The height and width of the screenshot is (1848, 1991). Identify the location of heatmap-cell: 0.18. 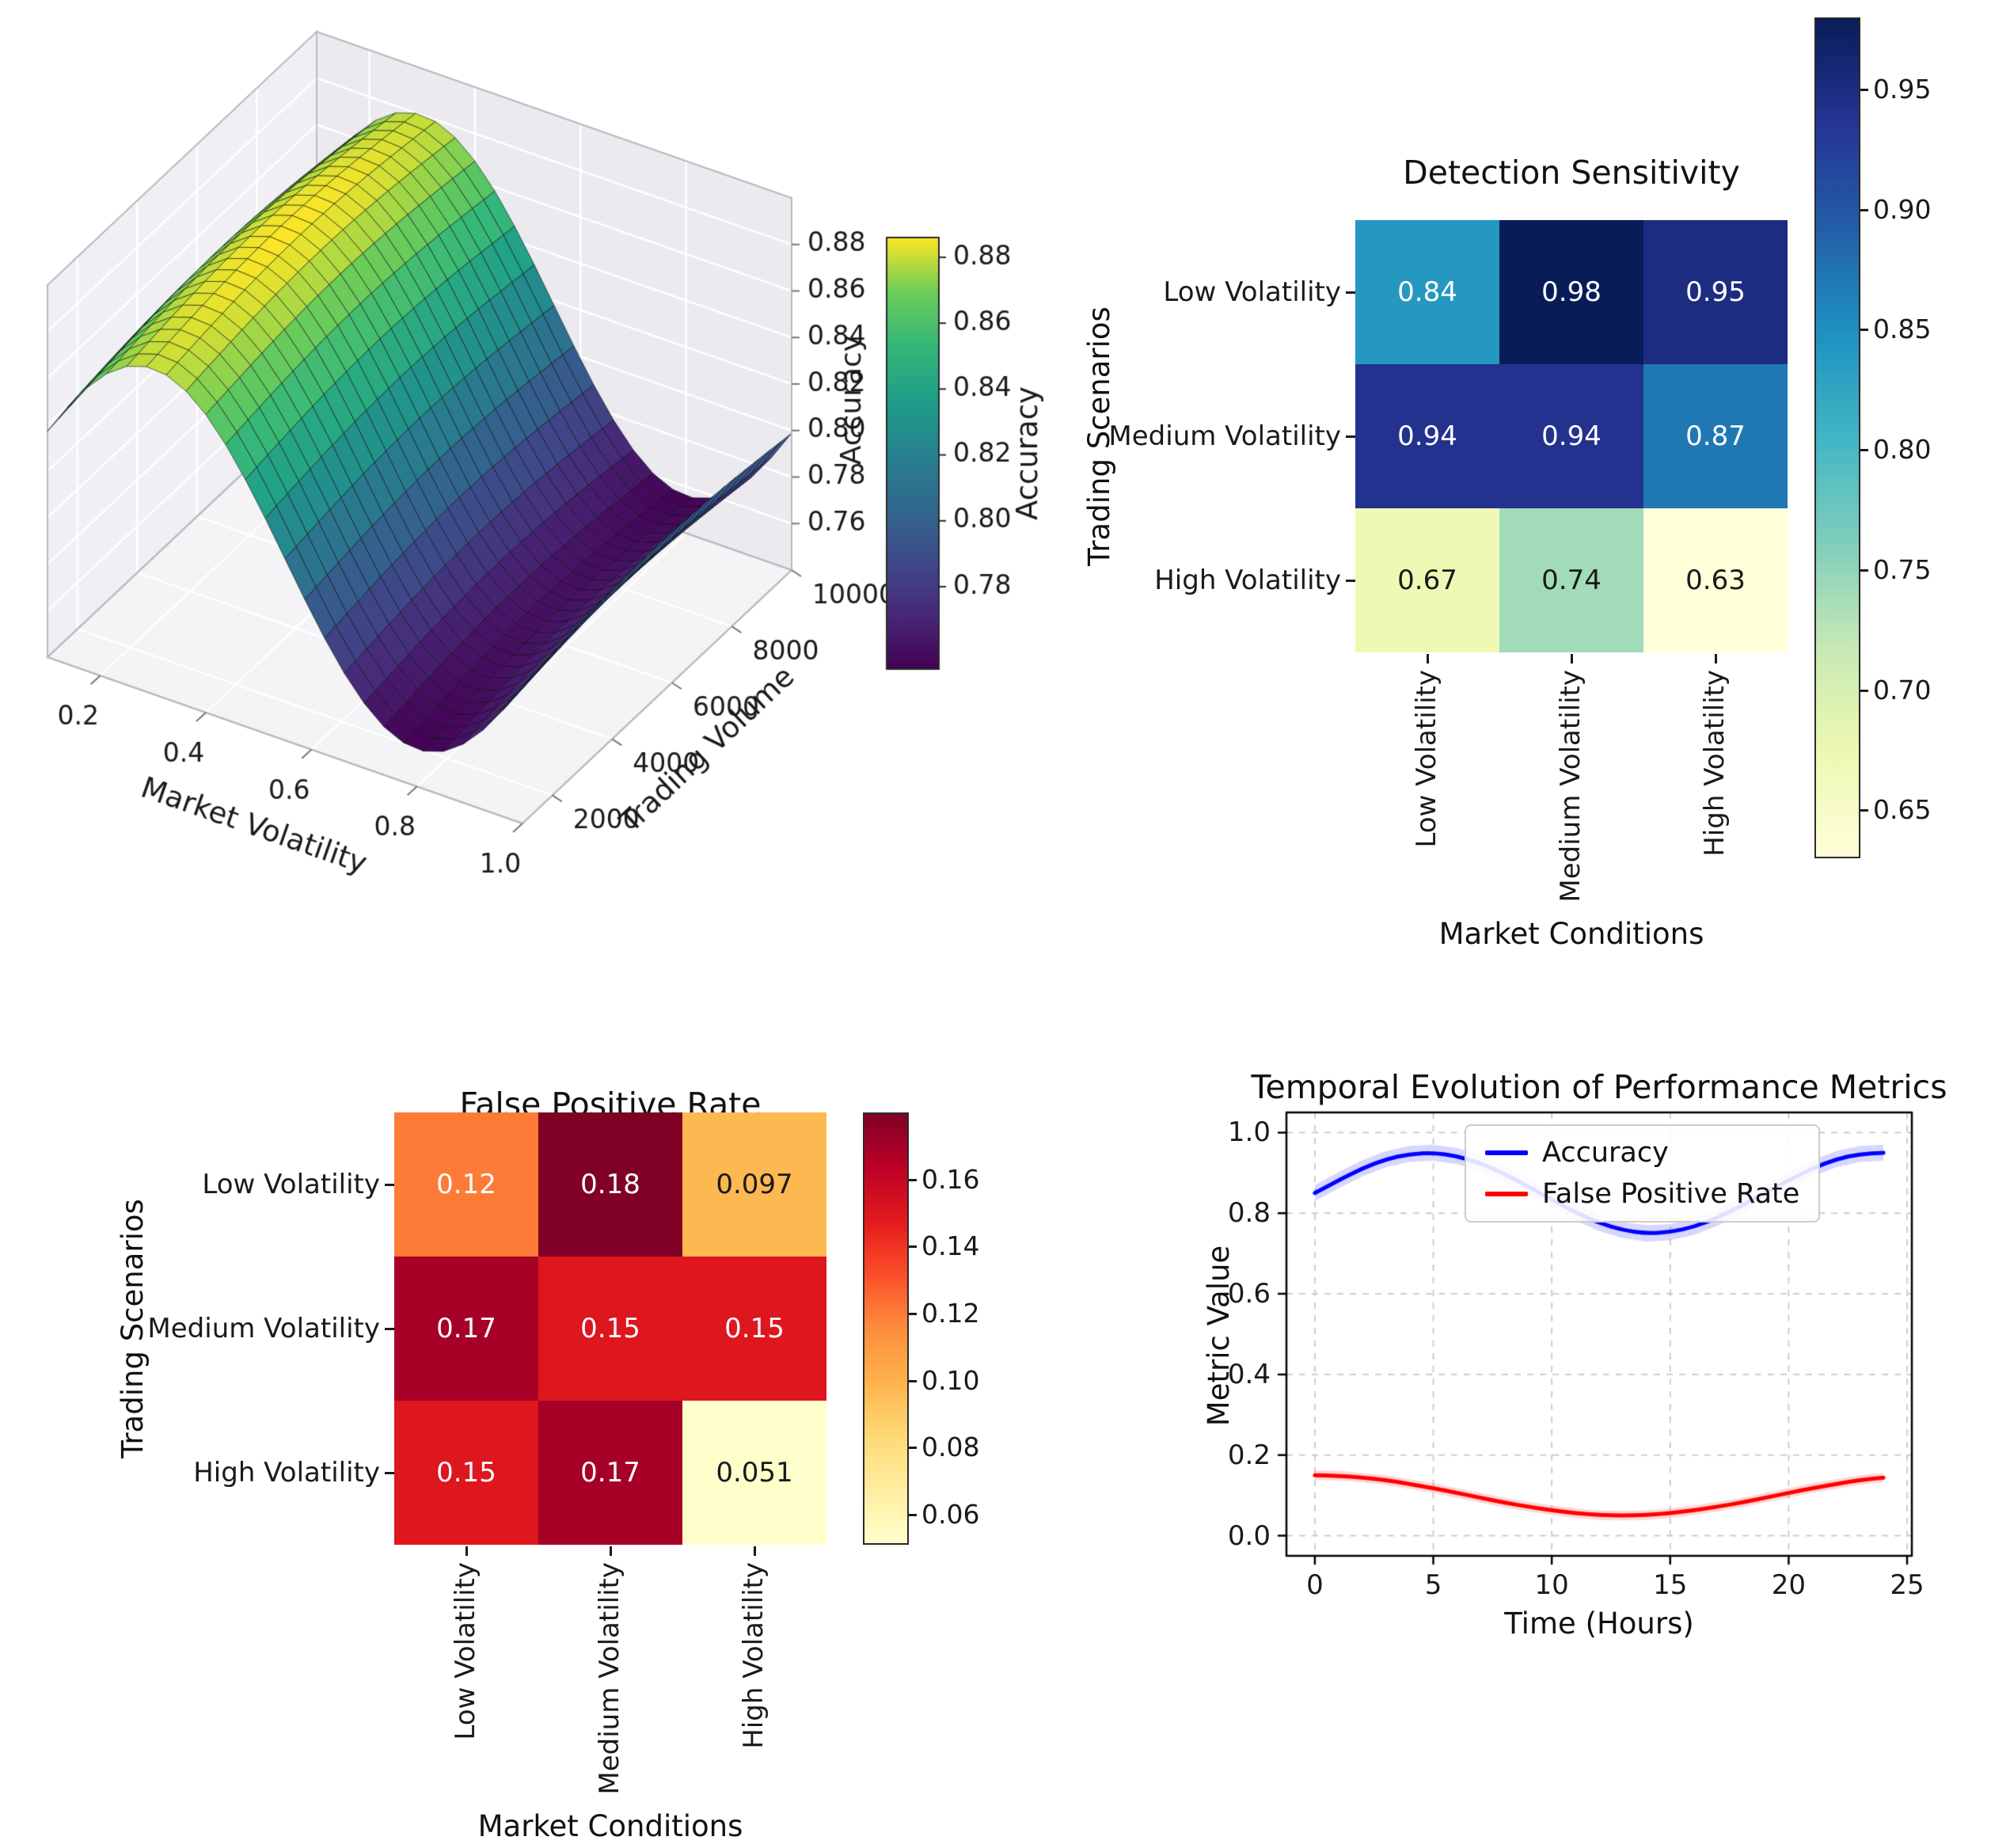
(610, 1184).